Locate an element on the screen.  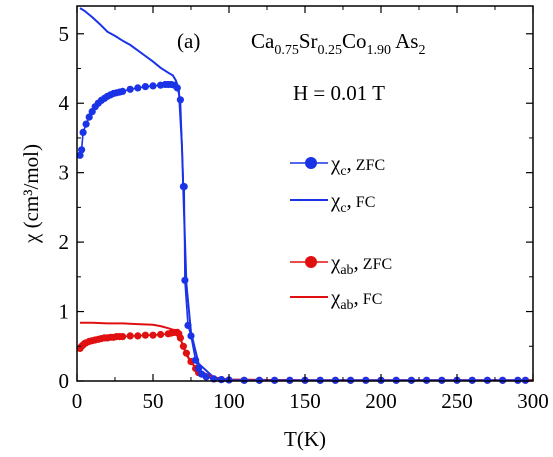
y-tick-label: 0 is located at coordinates (64, 381).